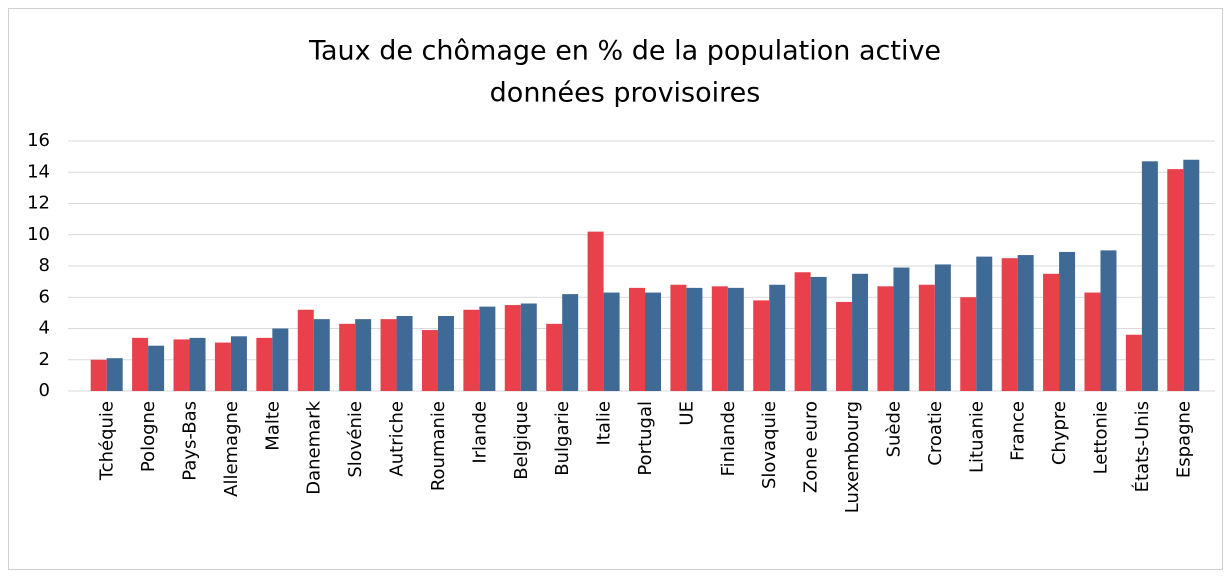 The height and width of the screenshot is (582, 1231). What do you see at coordinates (44, 359) in the screenshot?
I see `y-tick-label: 2` at bounding box center [44, 359].